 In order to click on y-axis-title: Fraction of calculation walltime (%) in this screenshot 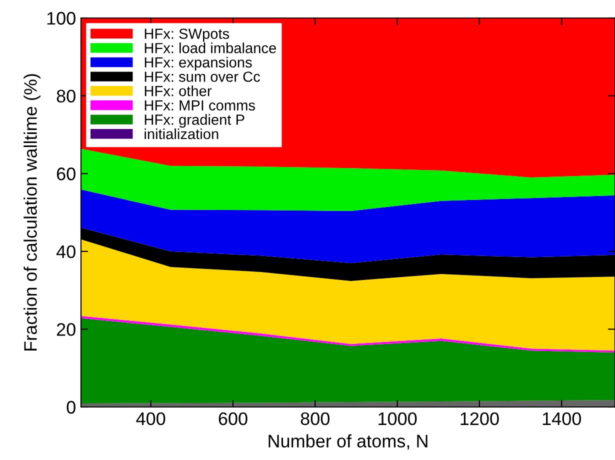, I will do `click(32, 212)`.